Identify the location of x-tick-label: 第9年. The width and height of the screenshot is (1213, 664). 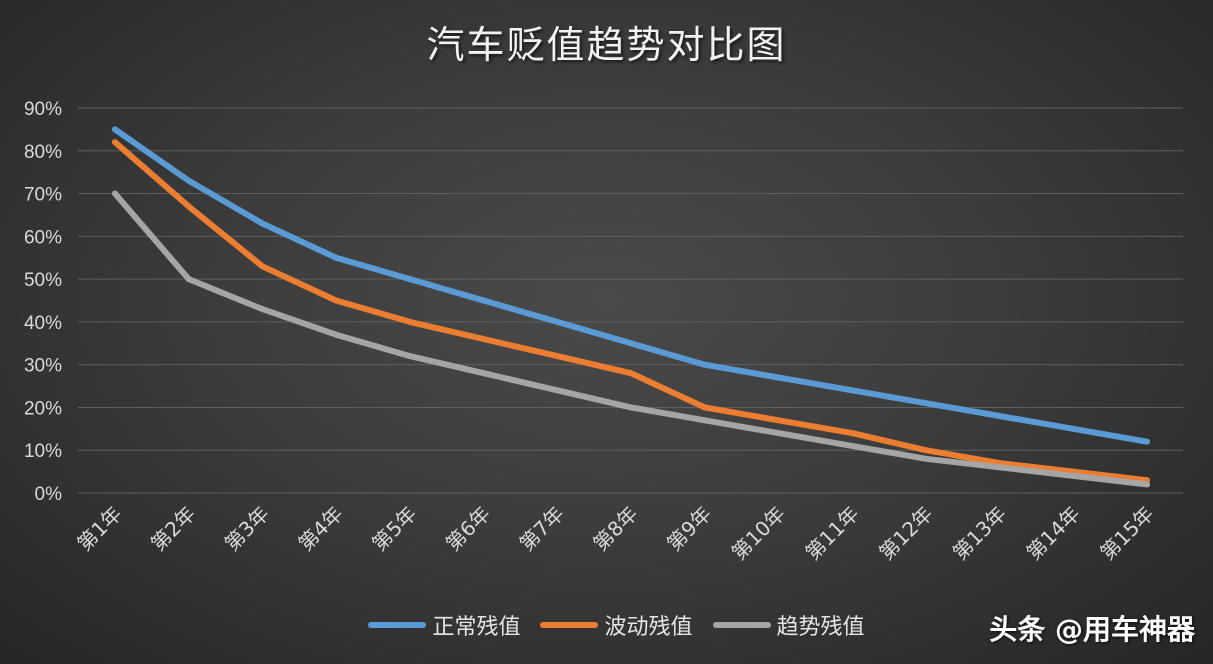
(689, 529).